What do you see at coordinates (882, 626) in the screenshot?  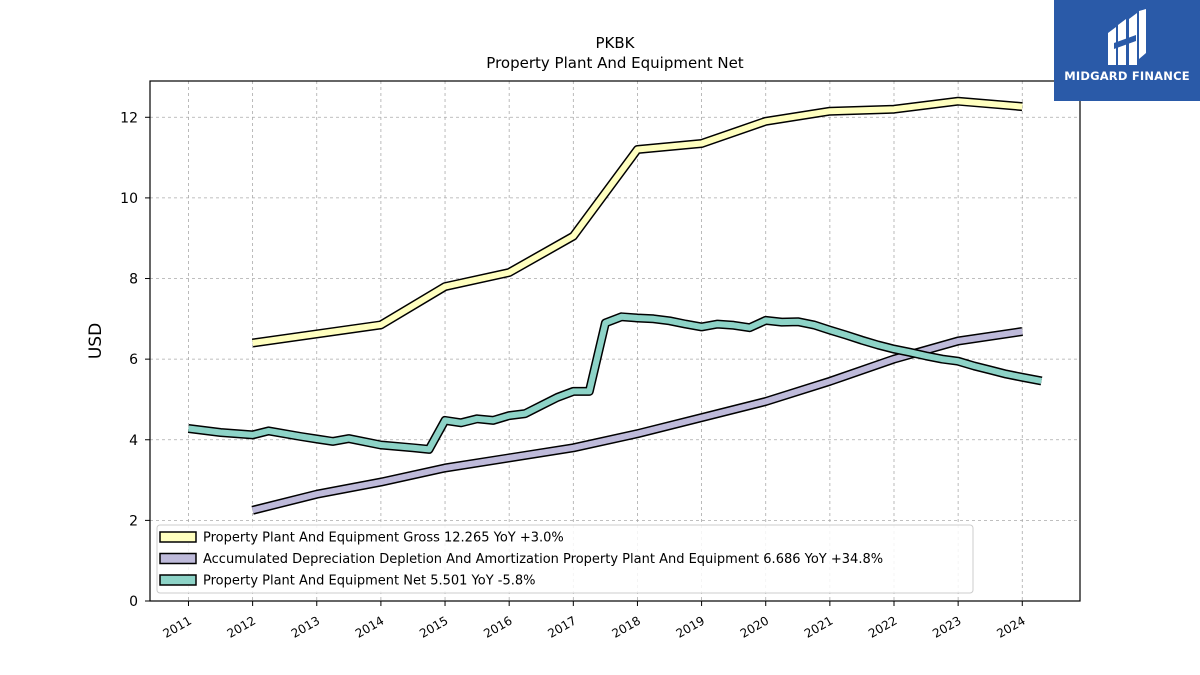 I see `x-tick-label: 2022` at bounding box center [882, 626].